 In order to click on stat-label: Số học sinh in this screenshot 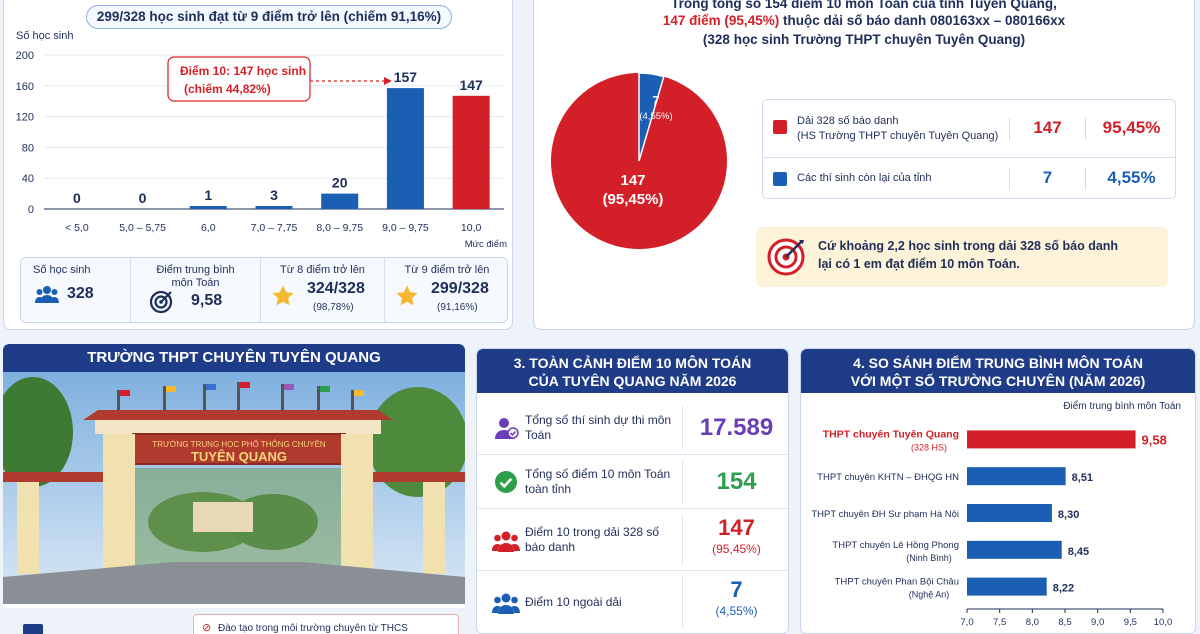, I will do `click(62, 270)`.